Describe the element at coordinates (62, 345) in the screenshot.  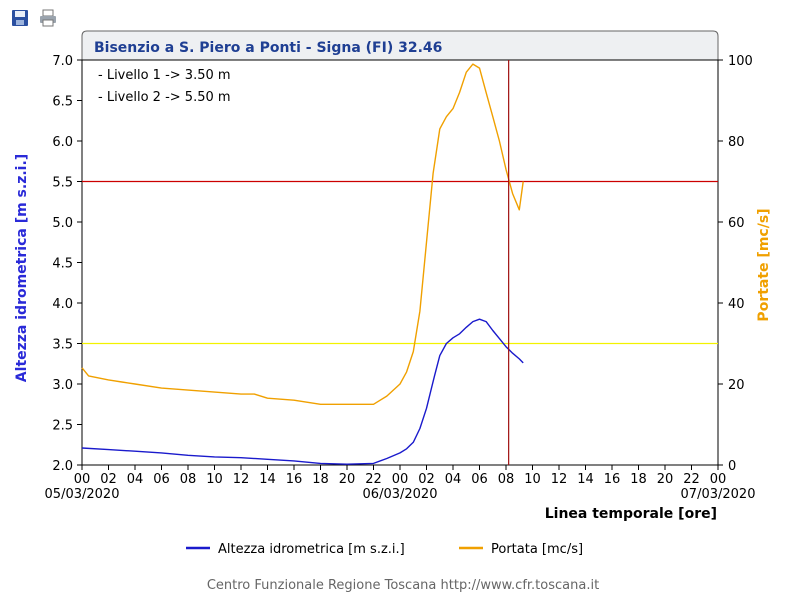
I see `left-tick-label: 3.5` at that location.